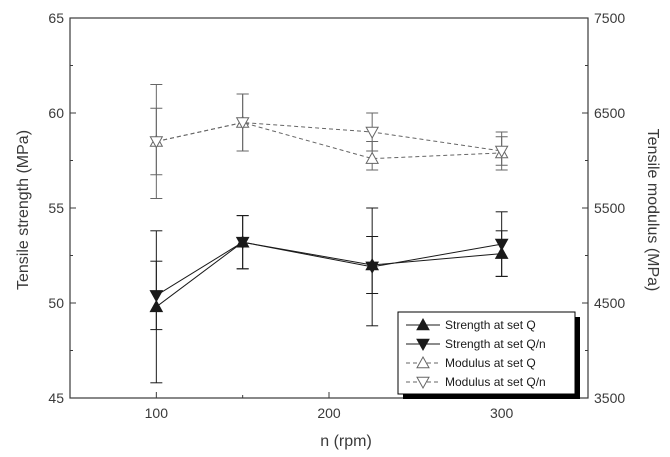 This screenshot has height=457, width=670. Describe the element at coordinates (609, 208) in the screenshot. I see `y2-tick-label: 5500` at that location.